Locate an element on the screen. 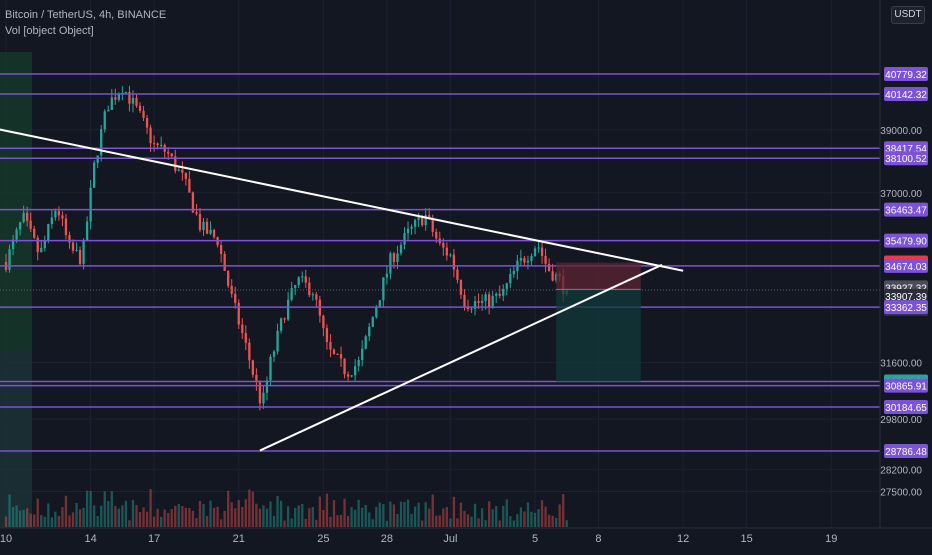  price-label-5: 35479.90 is located at coordinates (906, 240).